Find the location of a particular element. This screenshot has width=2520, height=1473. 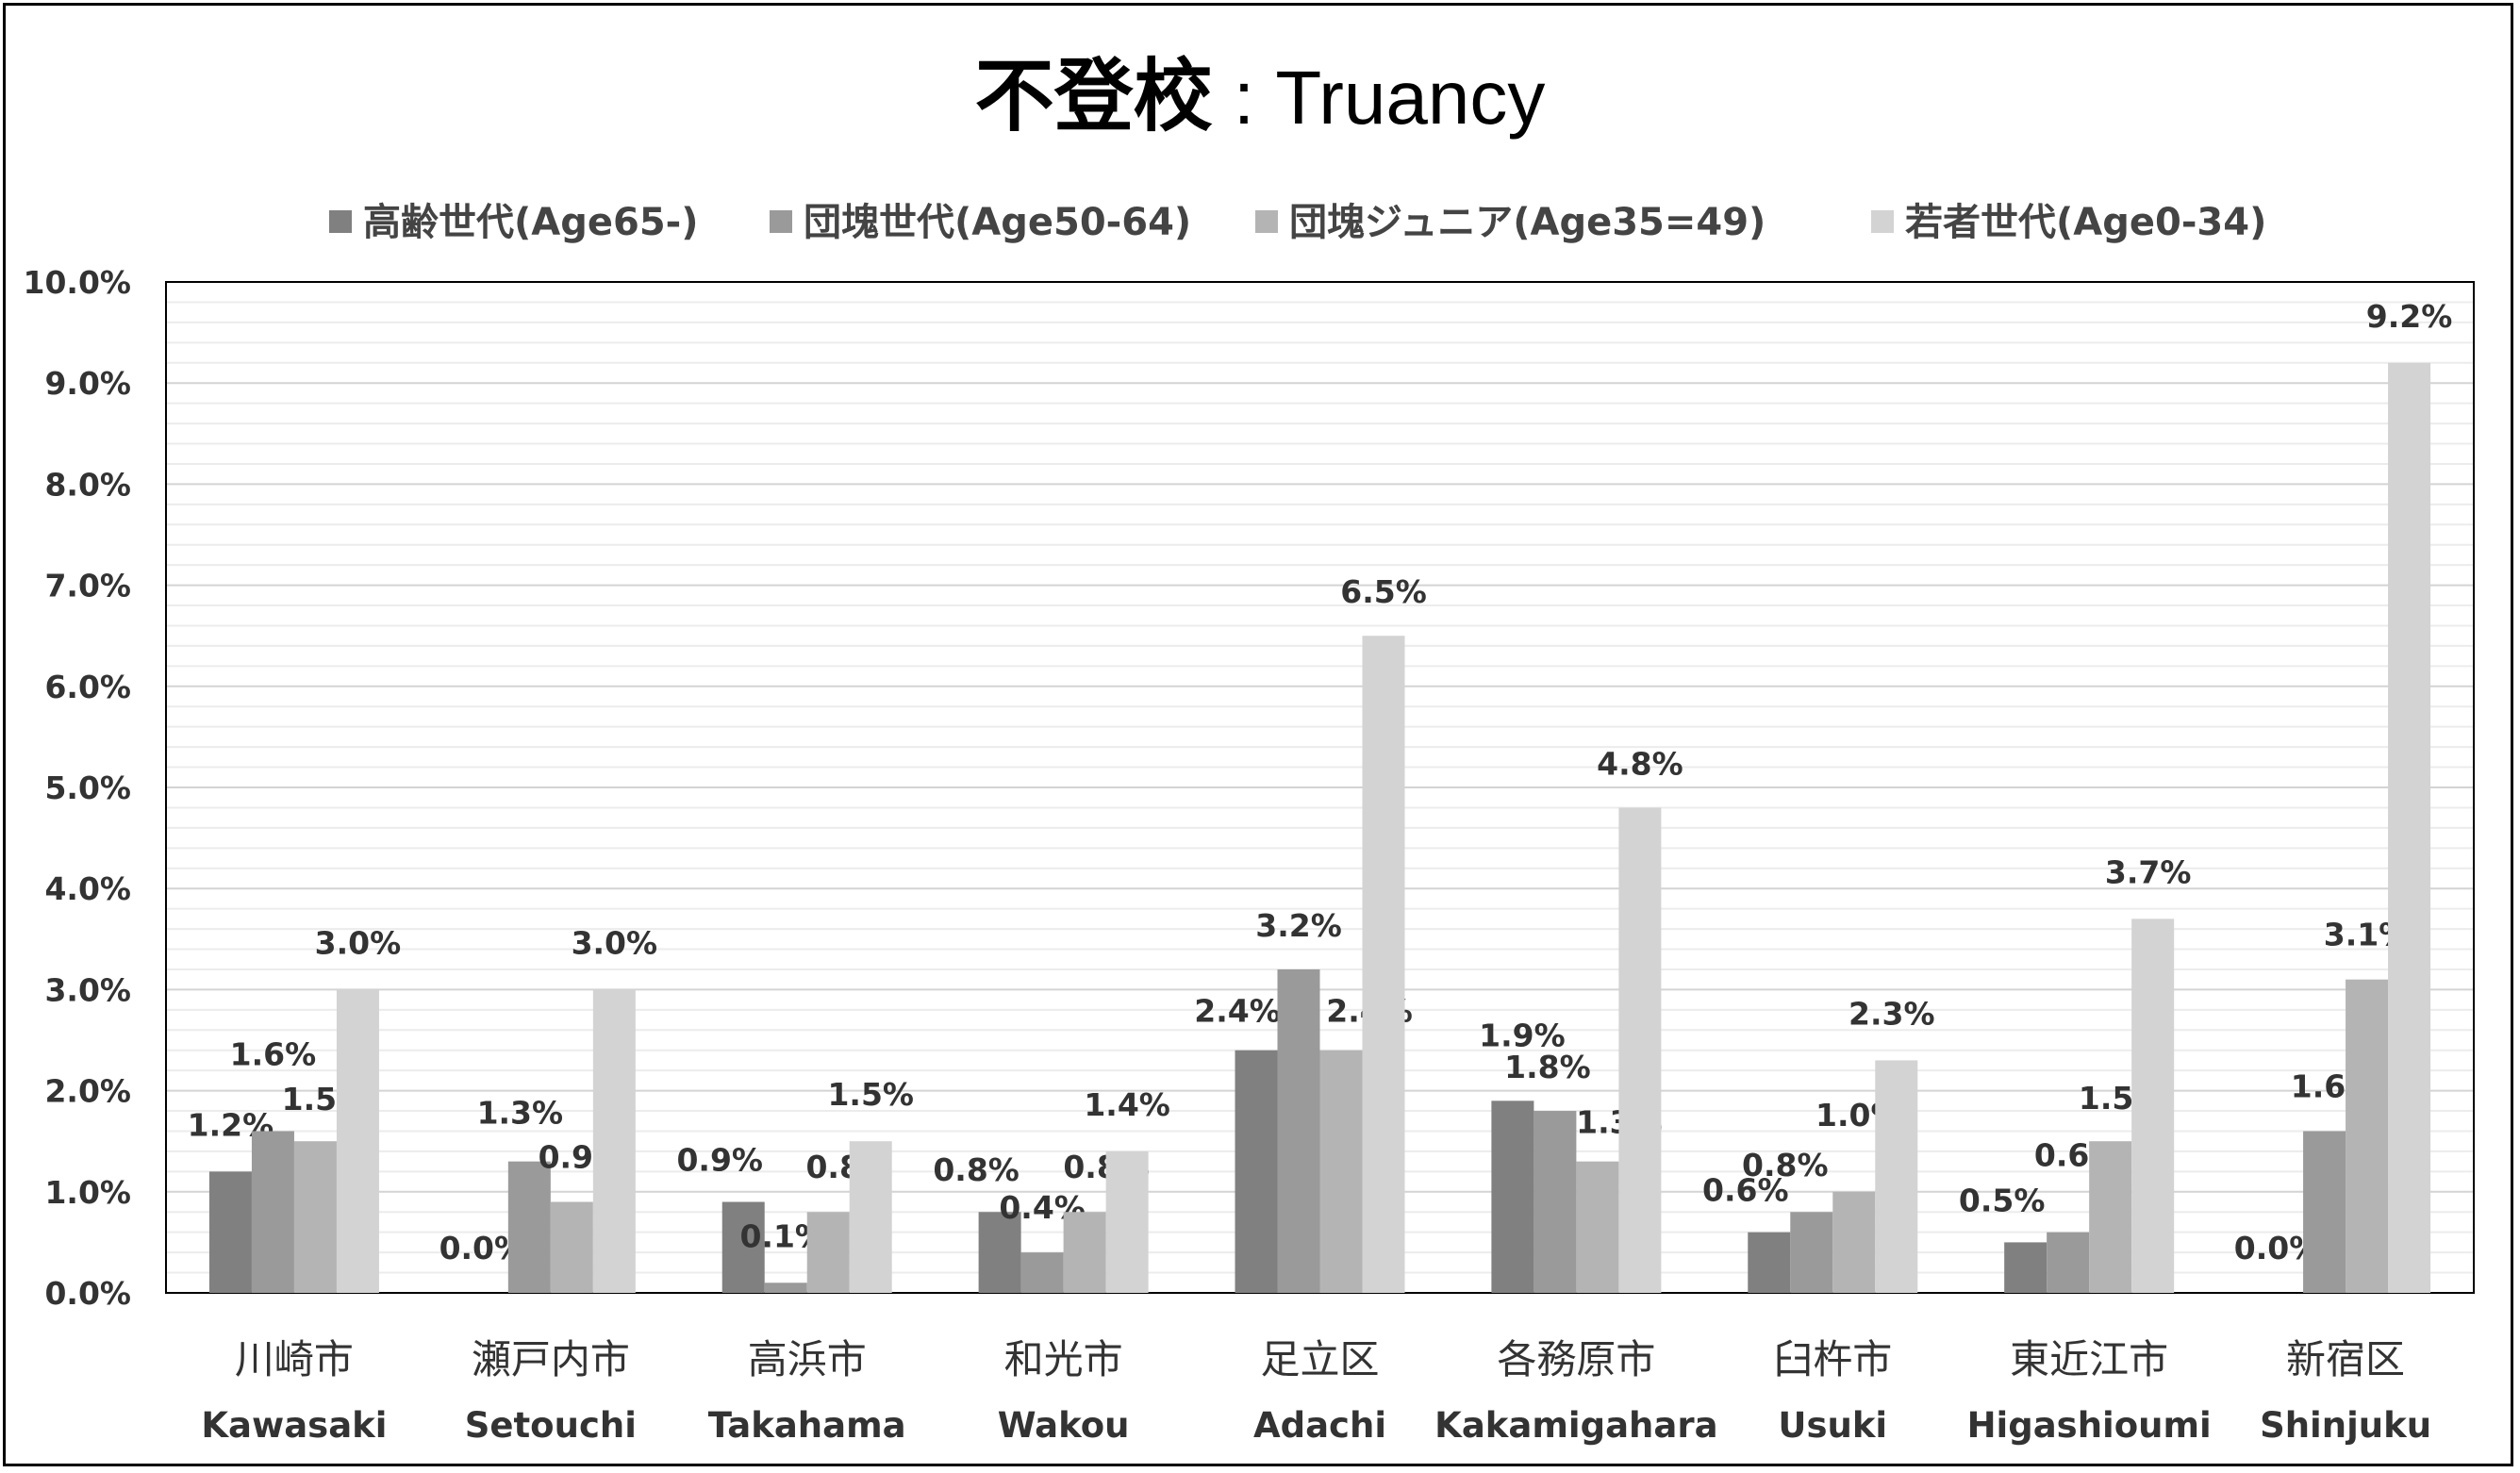

y-tick-label: 2.0% is located at coordinates (87, 1091).